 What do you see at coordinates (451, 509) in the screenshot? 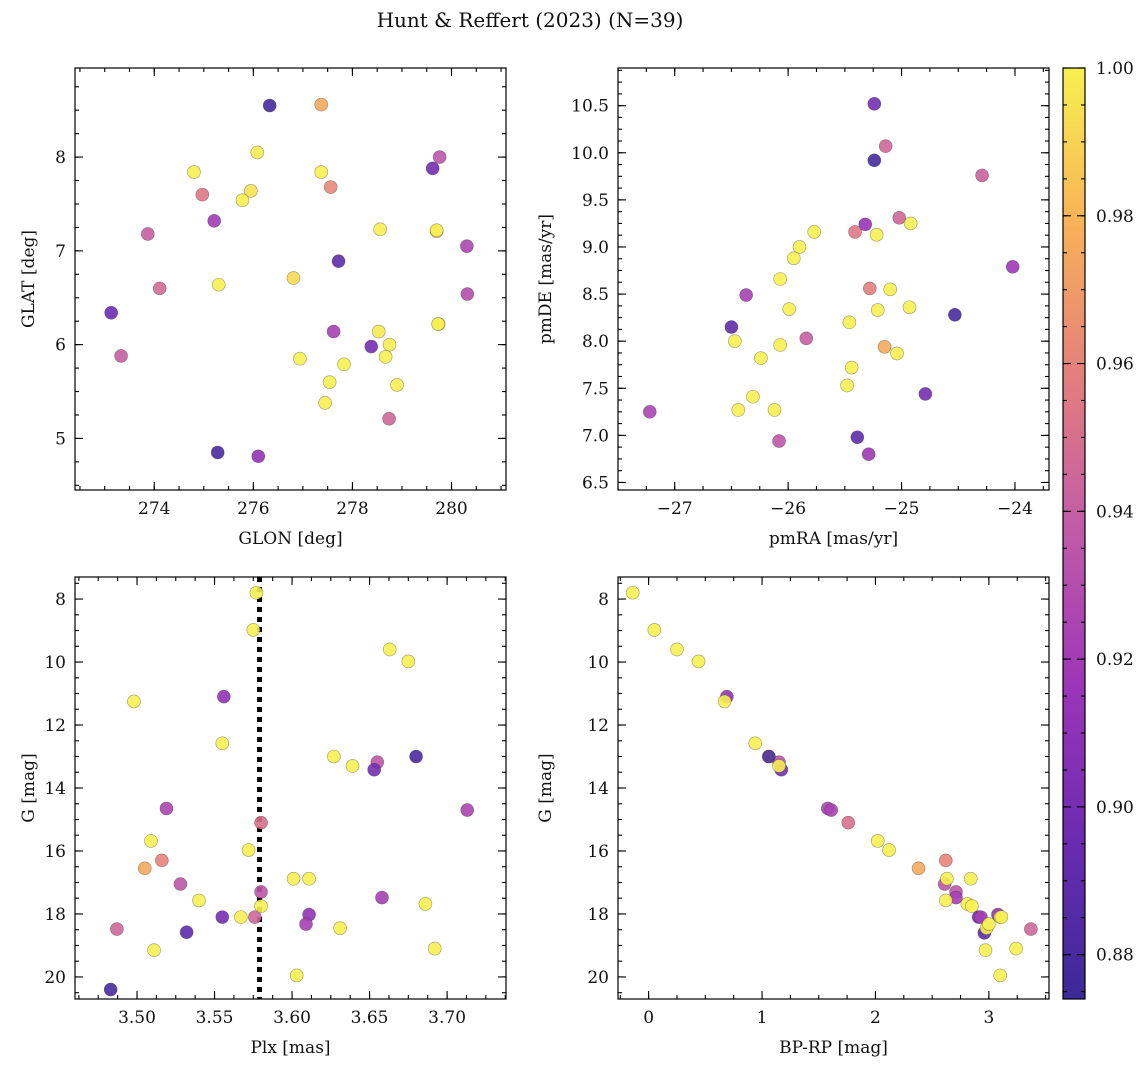
I see `x-tick-label: 280` at bounding box center [451, 509].